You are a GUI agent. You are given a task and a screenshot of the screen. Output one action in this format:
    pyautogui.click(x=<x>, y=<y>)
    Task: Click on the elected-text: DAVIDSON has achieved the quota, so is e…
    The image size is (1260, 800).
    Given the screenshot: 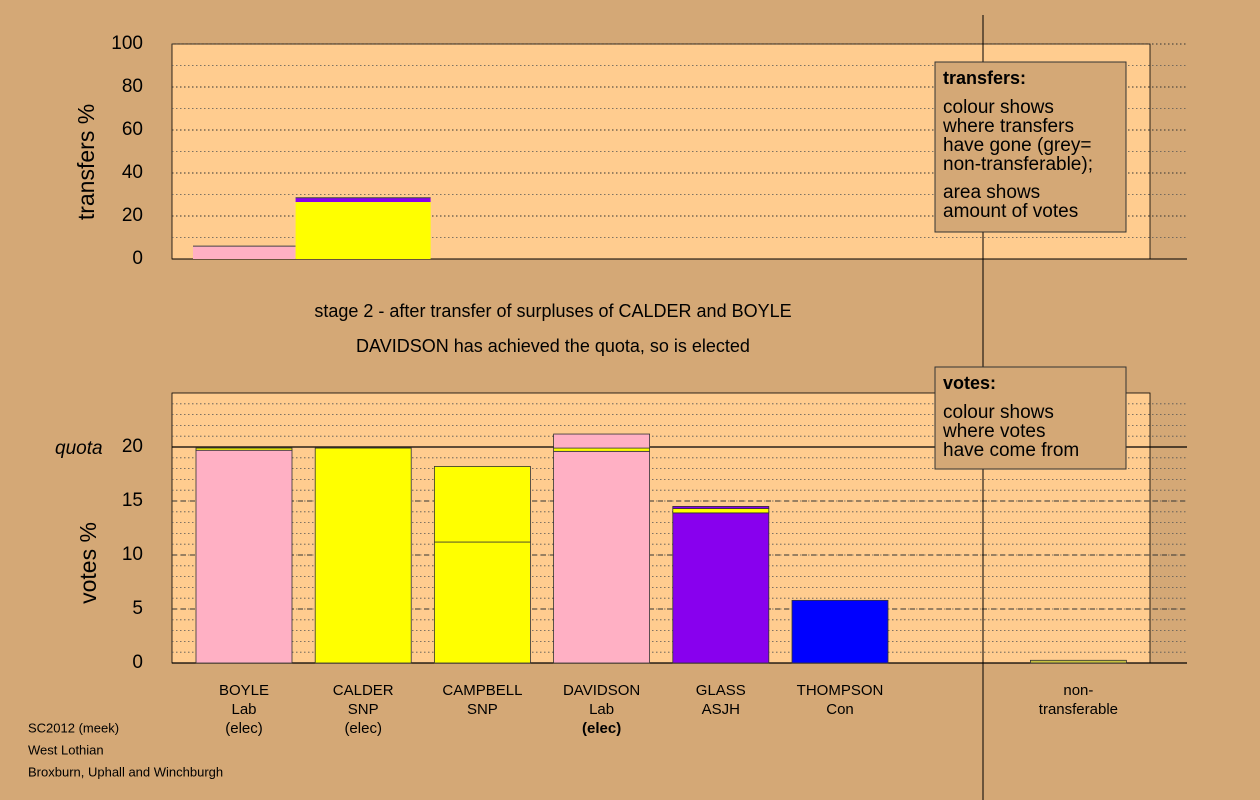 What is the action you would take?
    pyautogui.click(x=553, y=346)
    